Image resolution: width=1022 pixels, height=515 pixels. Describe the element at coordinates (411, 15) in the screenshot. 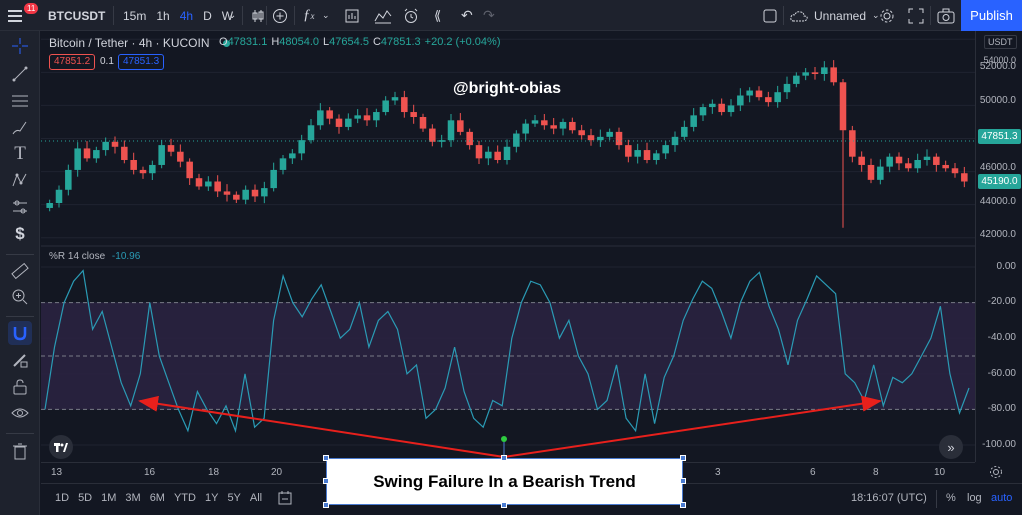

I see `alert-button` at that location.